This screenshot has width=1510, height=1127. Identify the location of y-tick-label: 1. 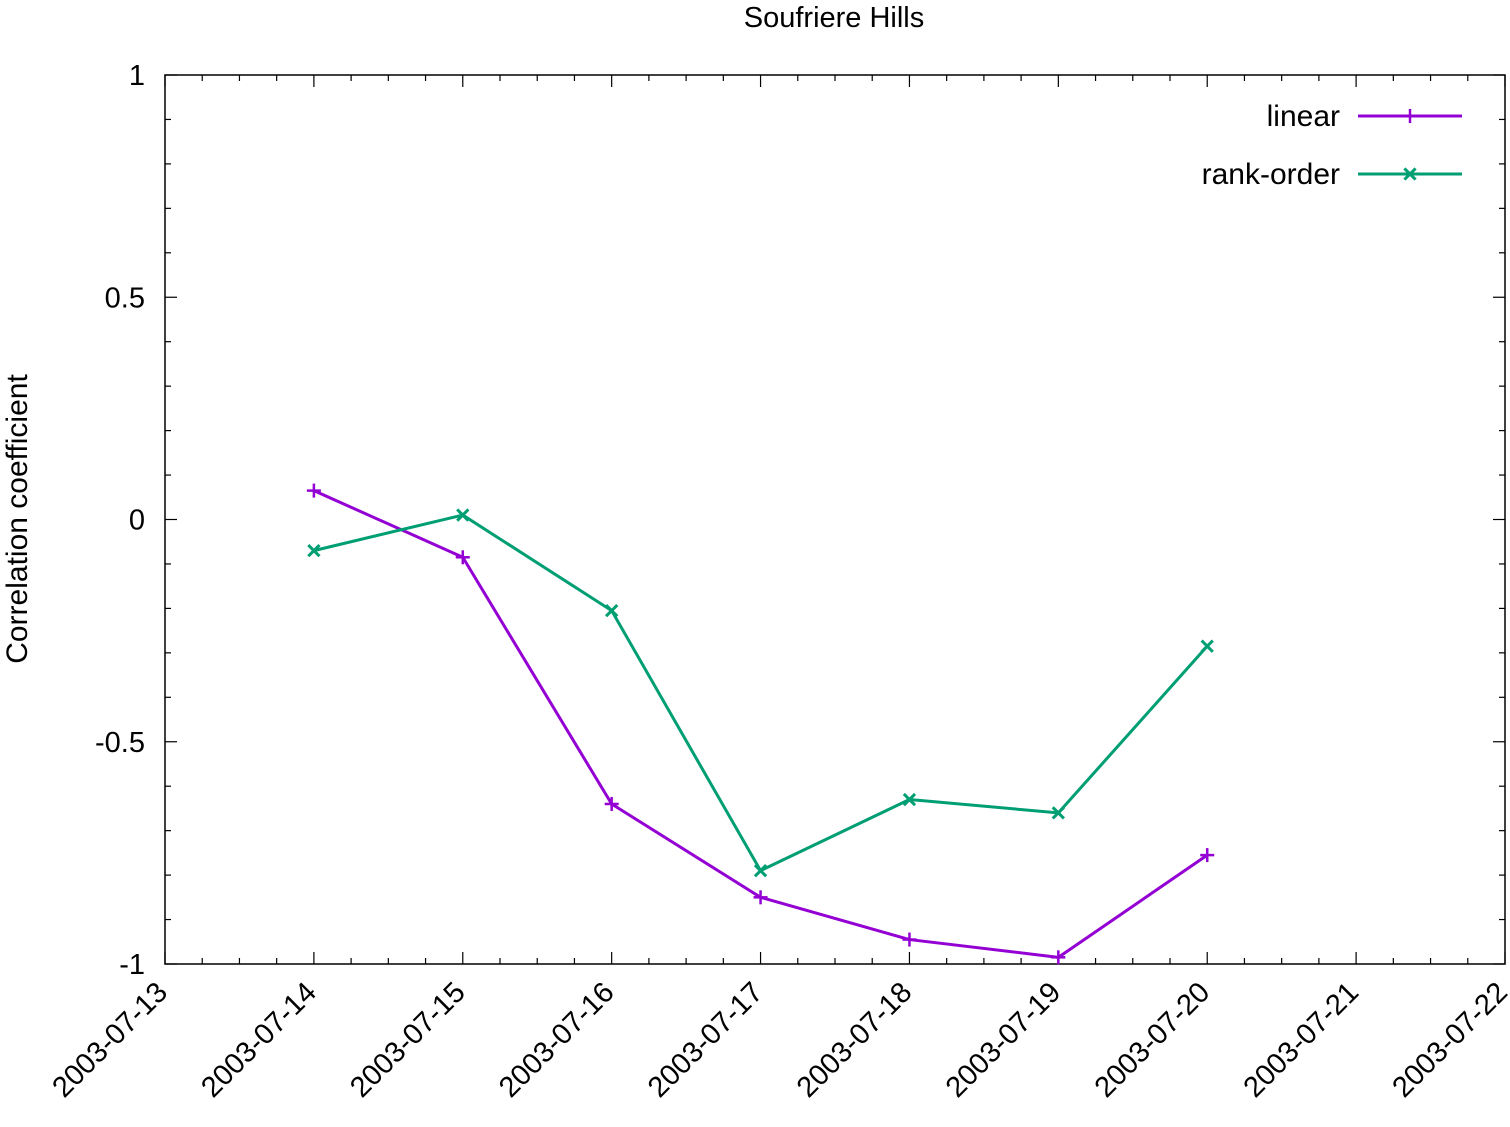
(137, 76).